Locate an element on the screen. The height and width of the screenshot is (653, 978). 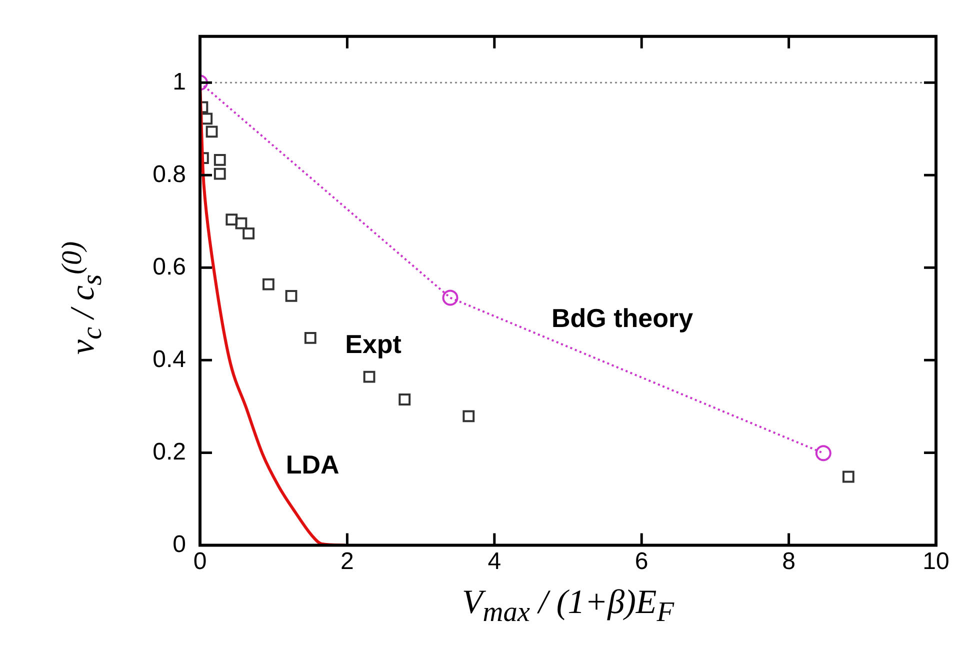
x-tick-label: 2 is located at coordinates (347, 562).